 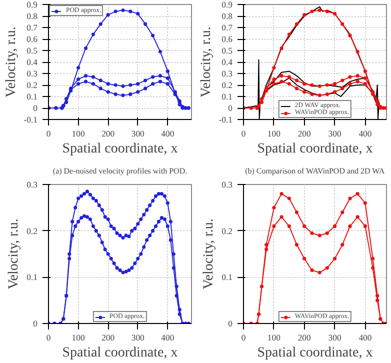 I want to click on text: (a) De-noised velocity profiles with POD., so click(x=120, y=171).